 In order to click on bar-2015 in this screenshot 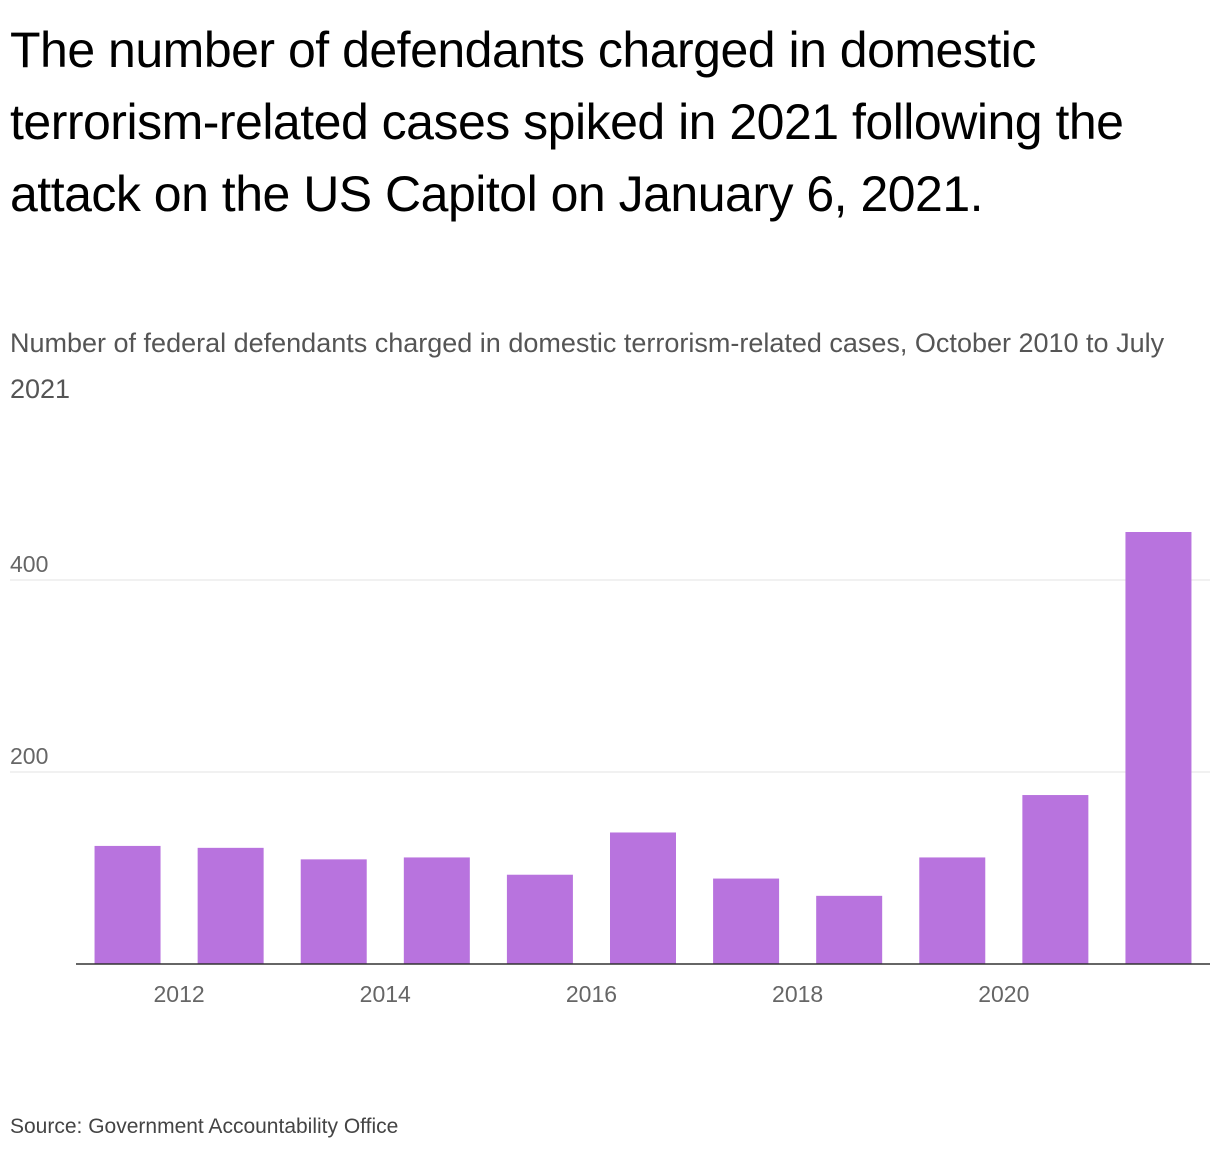, I will do `click(539, 919)`.